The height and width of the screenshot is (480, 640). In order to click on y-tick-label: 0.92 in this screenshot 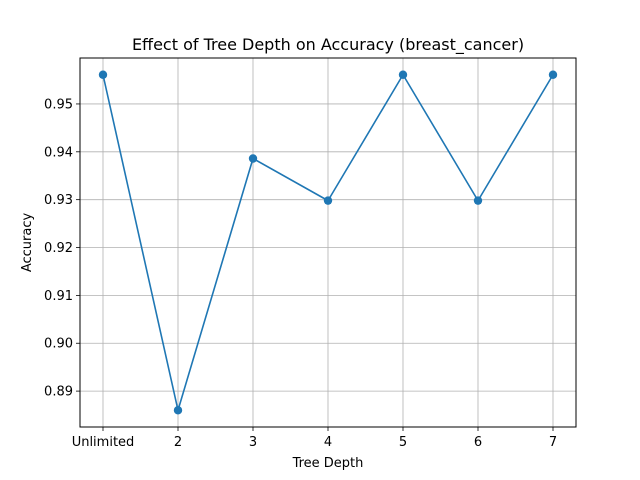, I will do `click(58, 248)`.